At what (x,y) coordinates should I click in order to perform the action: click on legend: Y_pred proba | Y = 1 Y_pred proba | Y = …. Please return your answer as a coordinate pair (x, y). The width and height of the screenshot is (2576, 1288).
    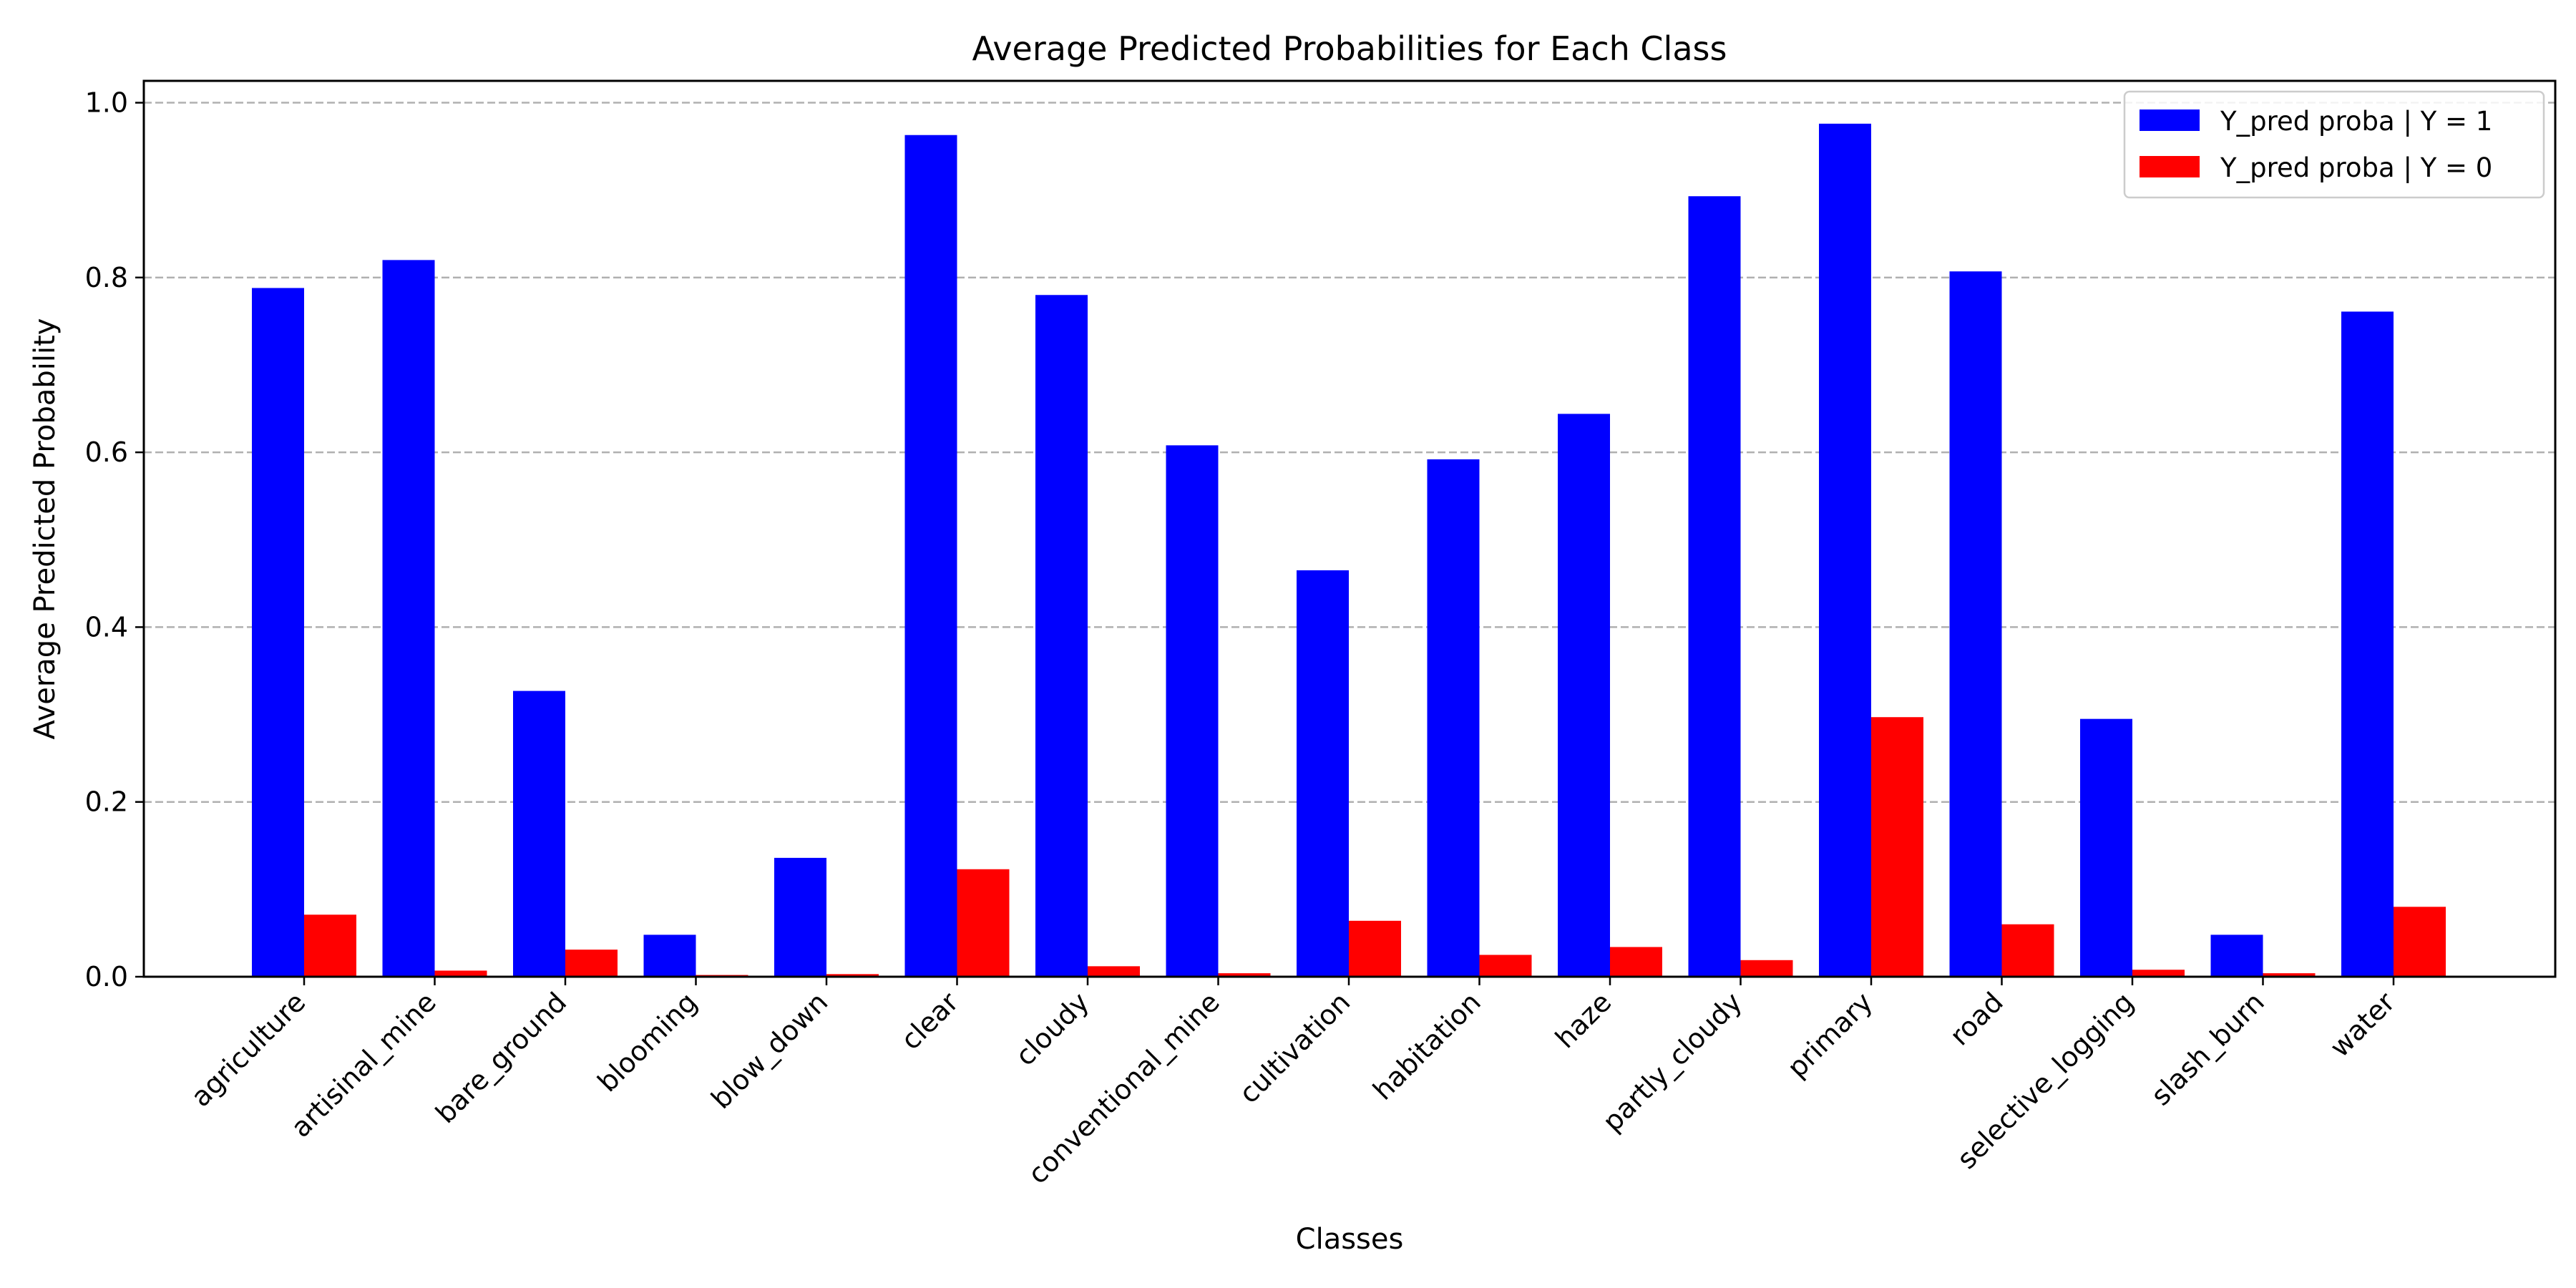
    Looking at the image, I should click on (2334, 144).